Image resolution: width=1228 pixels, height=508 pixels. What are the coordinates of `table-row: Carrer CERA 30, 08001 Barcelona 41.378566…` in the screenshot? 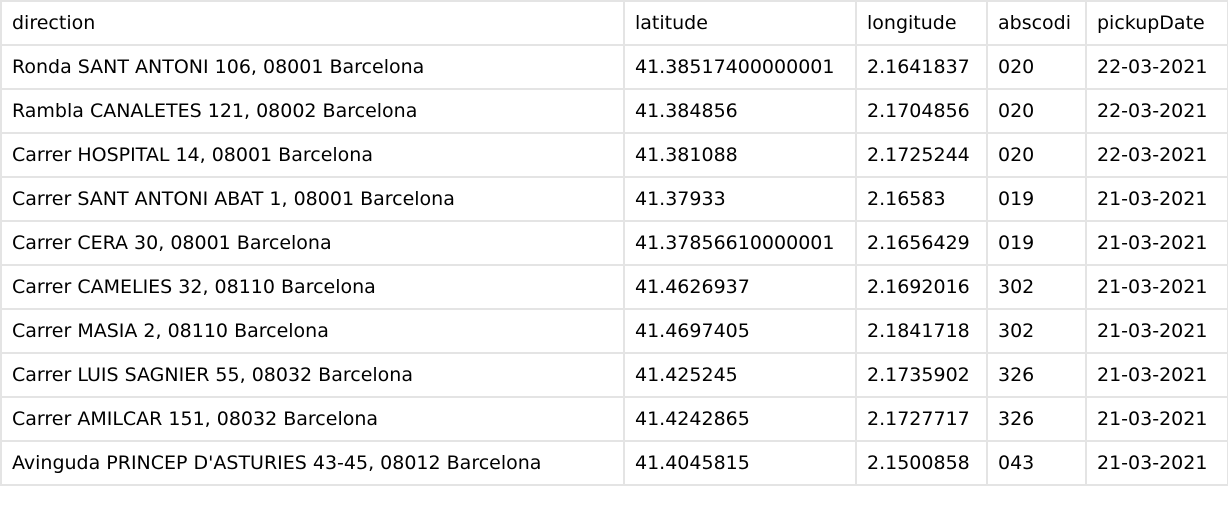 It's located at (614, 243).